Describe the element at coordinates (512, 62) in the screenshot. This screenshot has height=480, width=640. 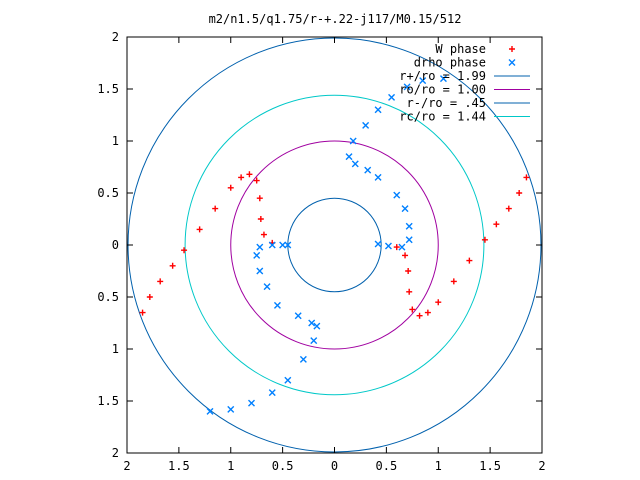
I see `legend-cross-swatch` at that location.